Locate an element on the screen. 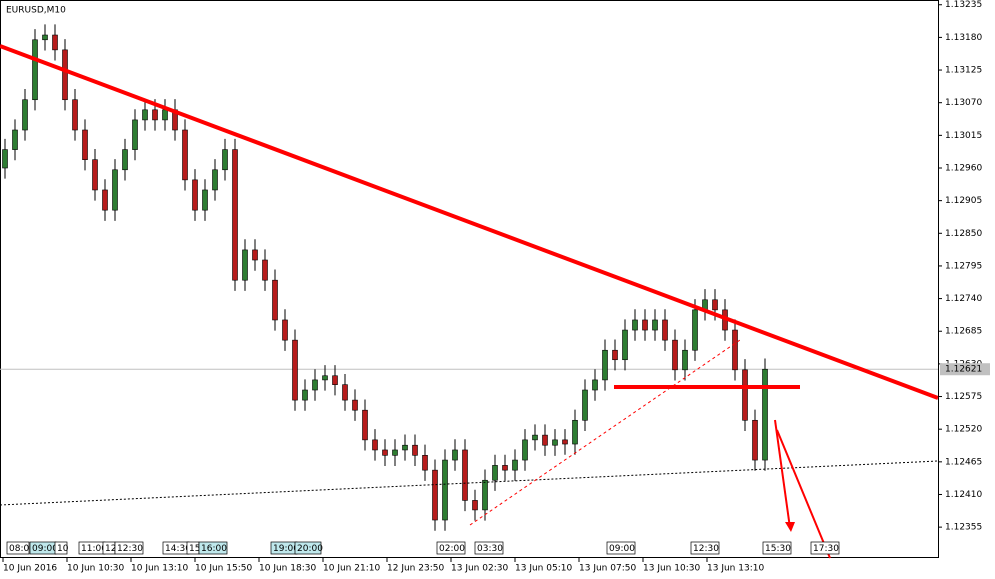 This screenshot has width=995, height=579. time-marker-label: 15:30 is located at coordinates (778, 549).